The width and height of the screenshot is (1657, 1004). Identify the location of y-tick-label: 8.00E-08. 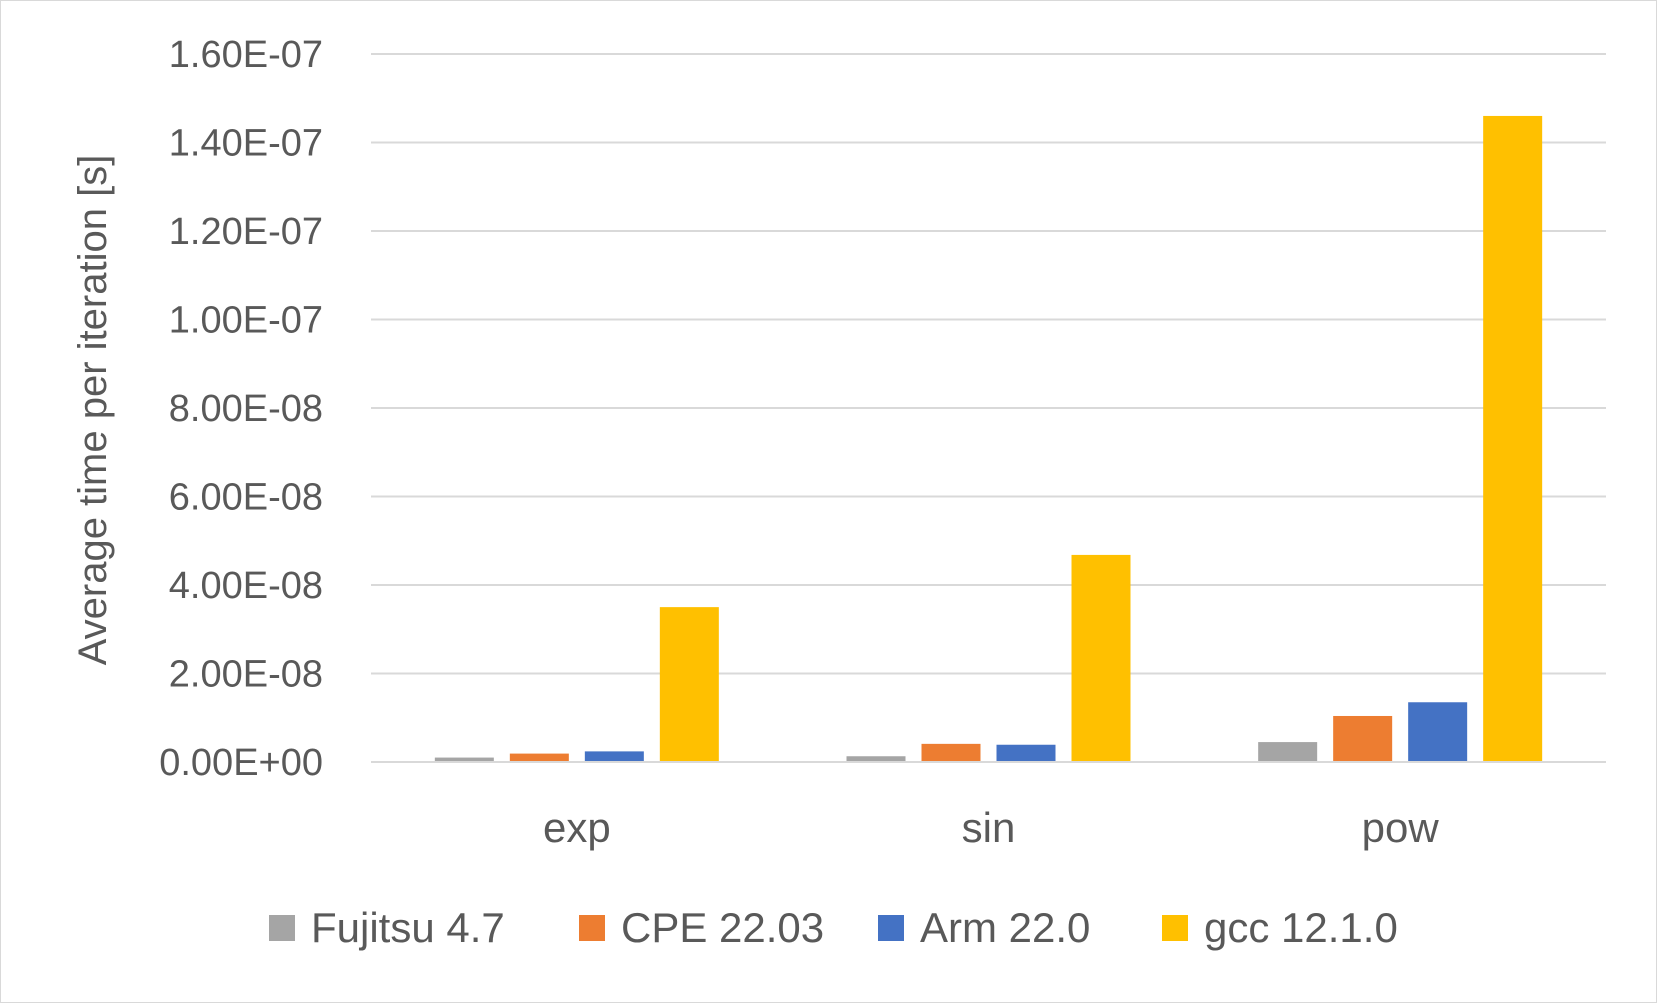
(246, 409).